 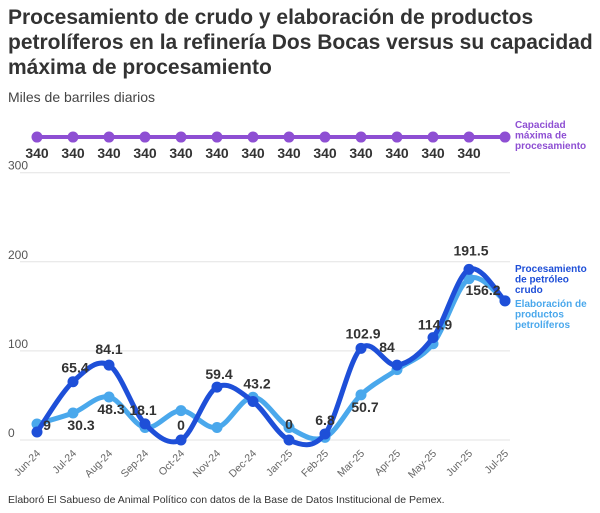 What do you see at coordinates (364, 407) in the screenshot?
I see `data-label: 50.7` at bounding box center [364, 407].